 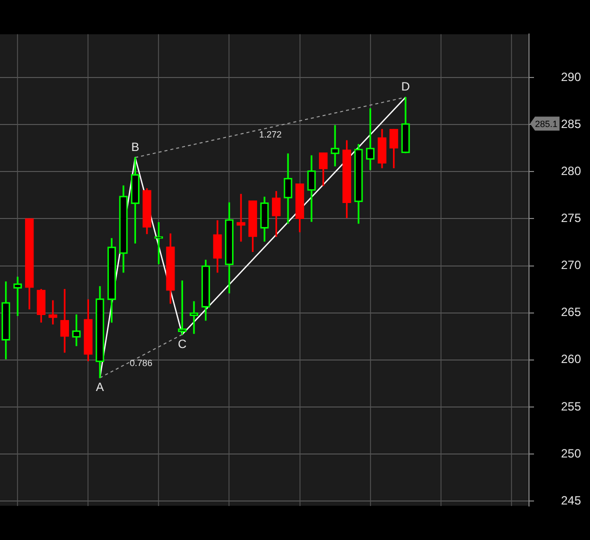 What do you see at coordinates (141, 363) in the screenshot?
I see `annotation: 0.786` at bounding box center [141, 363].